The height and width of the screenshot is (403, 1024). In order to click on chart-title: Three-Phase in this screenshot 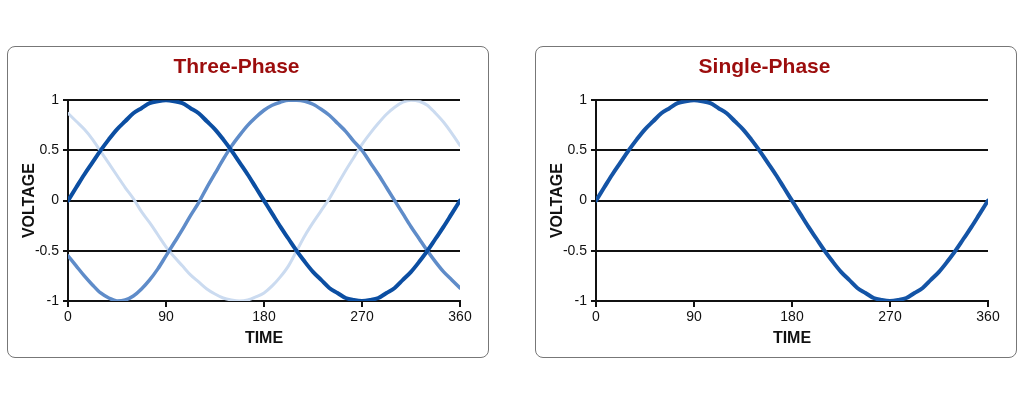, I will do `click(236, 66)`.